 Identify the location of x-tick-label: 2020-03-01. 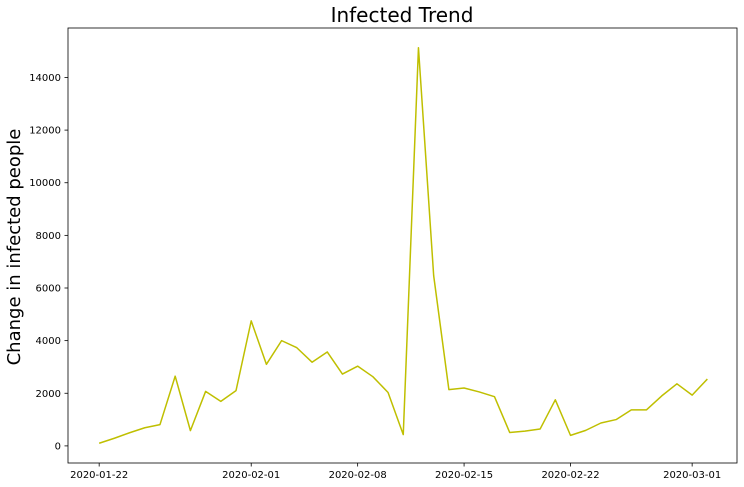
(692, 475).